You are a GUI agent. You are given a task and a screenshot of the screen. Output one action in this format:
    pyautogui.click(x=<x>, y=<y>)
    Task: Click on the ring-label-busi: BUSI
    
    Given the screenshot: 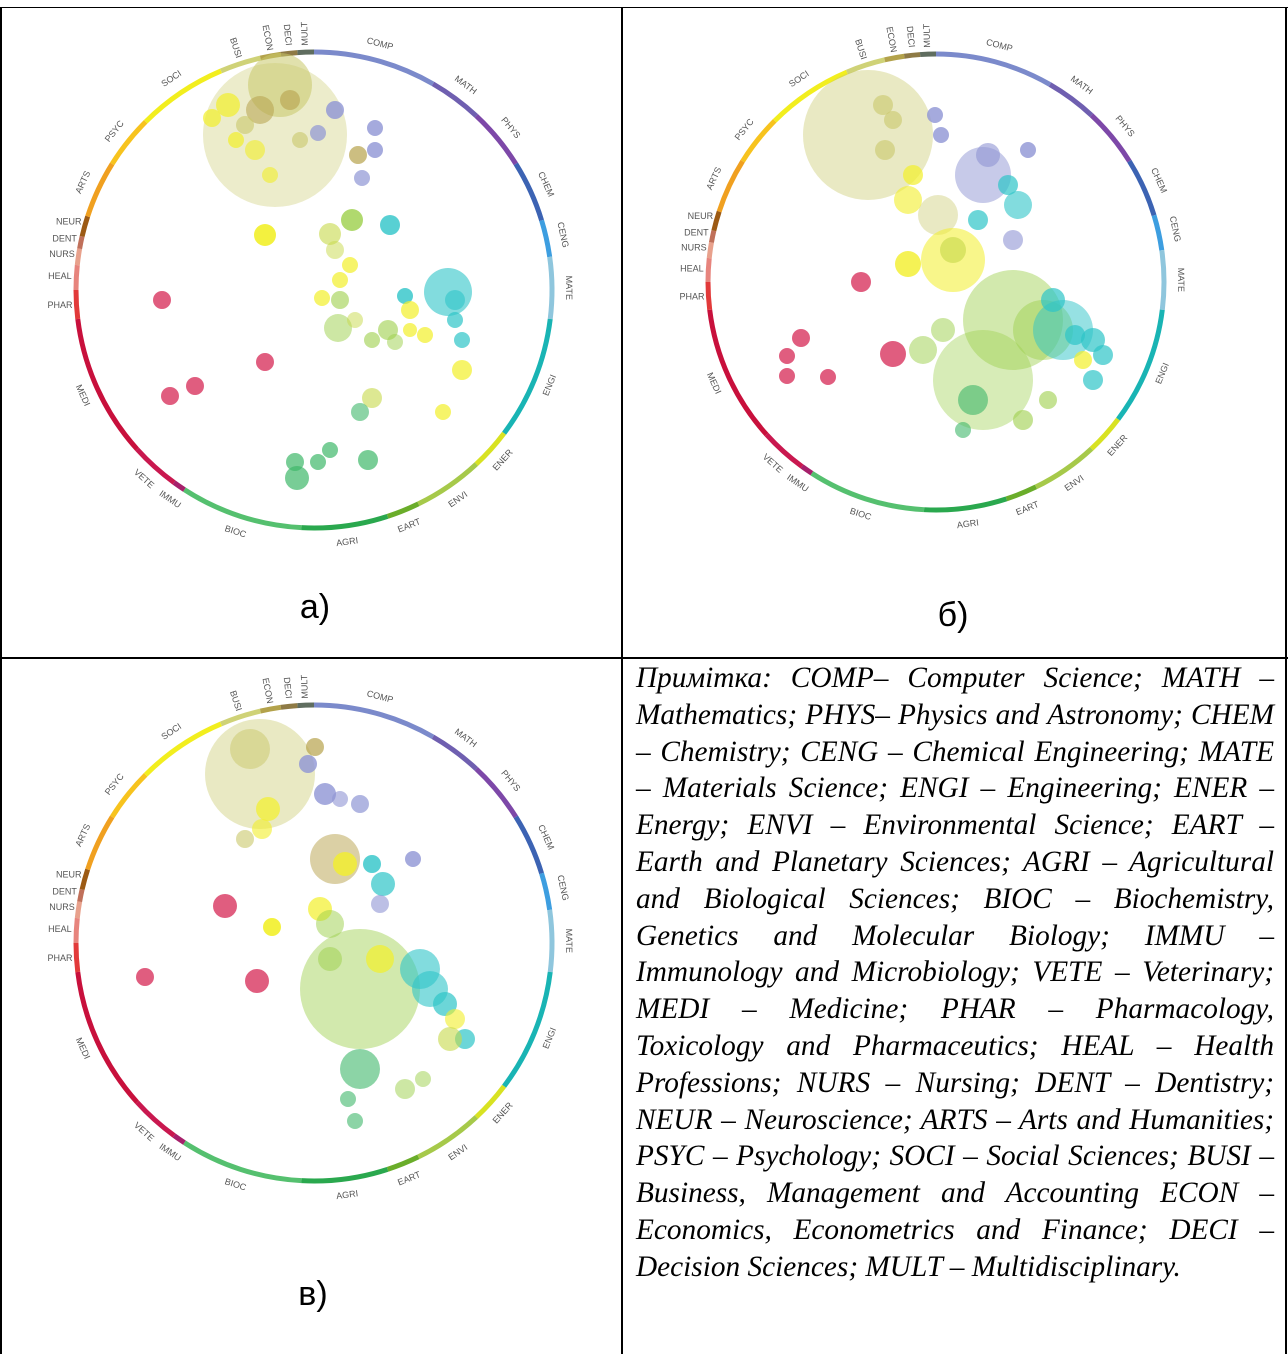 What is the action you would take?
    pyautogui.click(x=236, y=700)
    